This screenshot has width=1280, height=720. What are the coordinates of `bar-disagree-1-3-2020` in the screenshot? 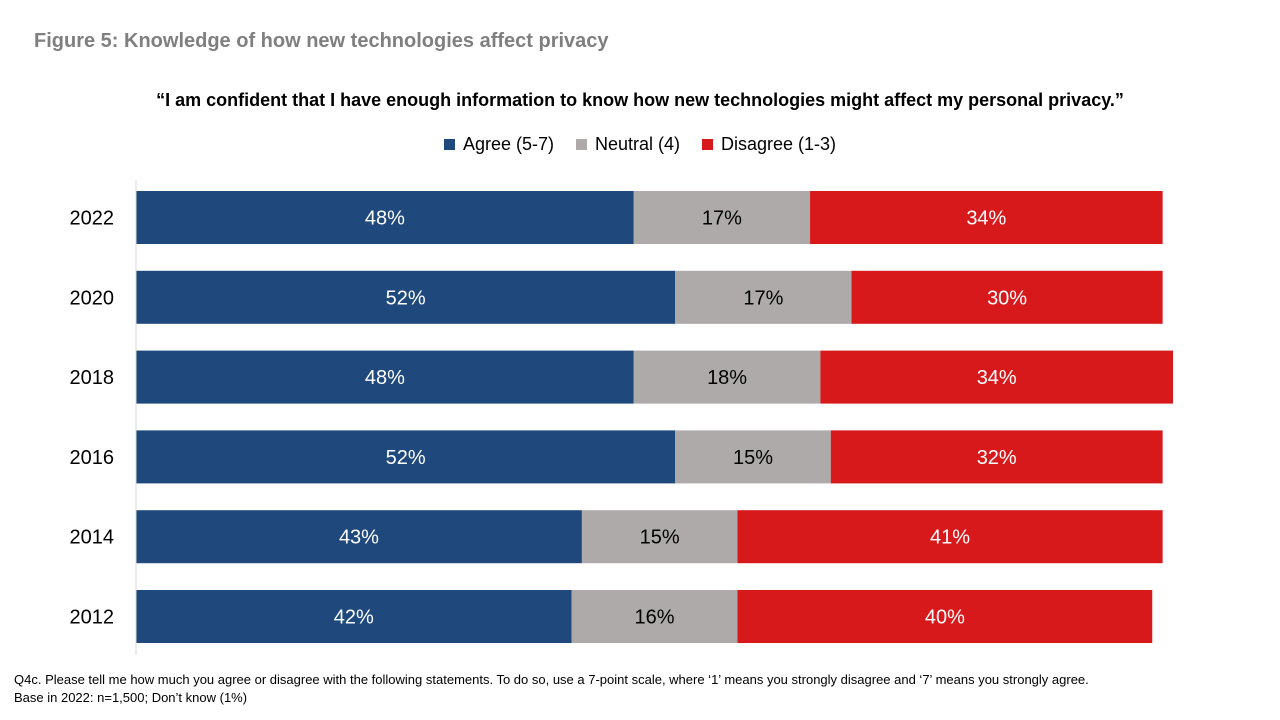 It's located at (1007, 297).